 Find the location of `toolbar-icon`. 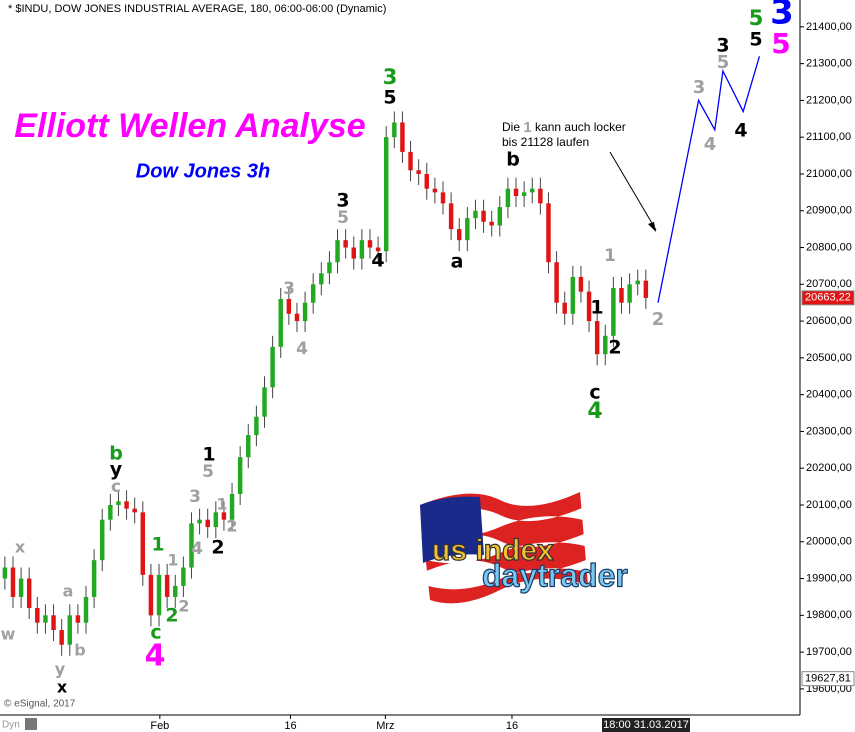

toolbar-icon is located at coordinates (31, 724).